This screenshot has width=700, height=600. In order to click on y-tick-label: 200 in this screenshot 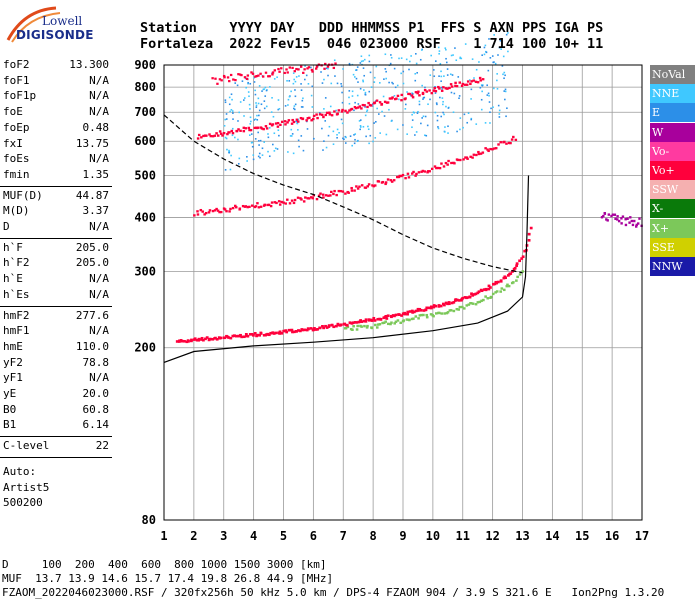, I will do `click(145, 348)`.